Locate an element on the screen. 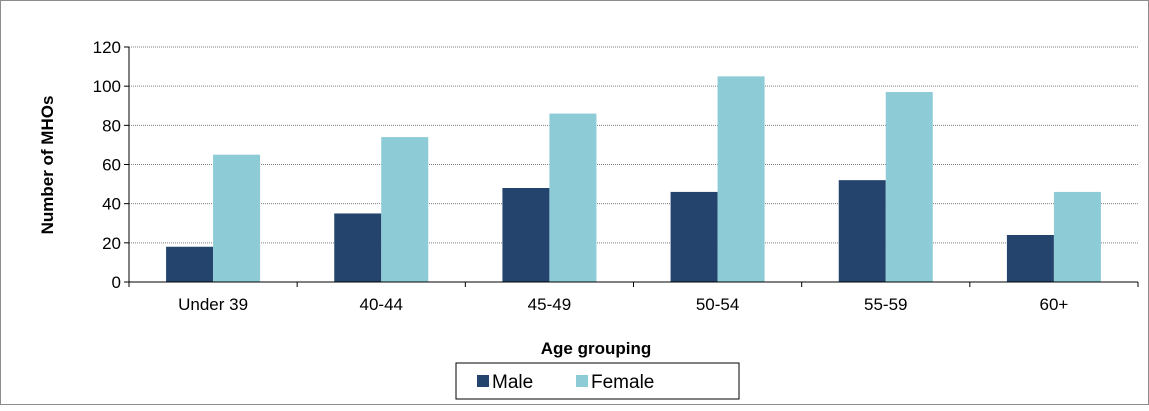 This screenshot has height=411, width=1149. legend: Male Female is located at coordinates (597, 381).